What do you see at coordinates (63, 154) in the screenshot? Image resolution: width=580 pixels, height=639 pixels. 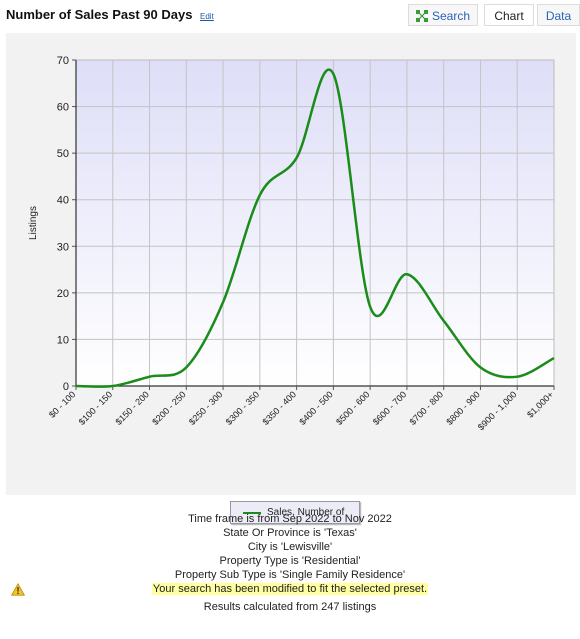 I see `y-tick-label: 50` at bounding box center [63, 154].